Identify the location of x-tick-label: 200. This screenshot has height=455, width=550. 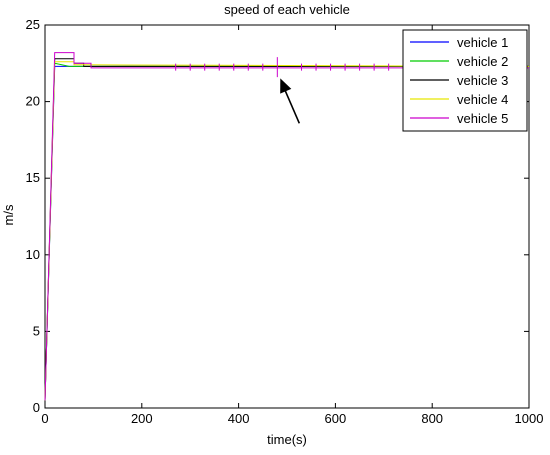
(142, 418).